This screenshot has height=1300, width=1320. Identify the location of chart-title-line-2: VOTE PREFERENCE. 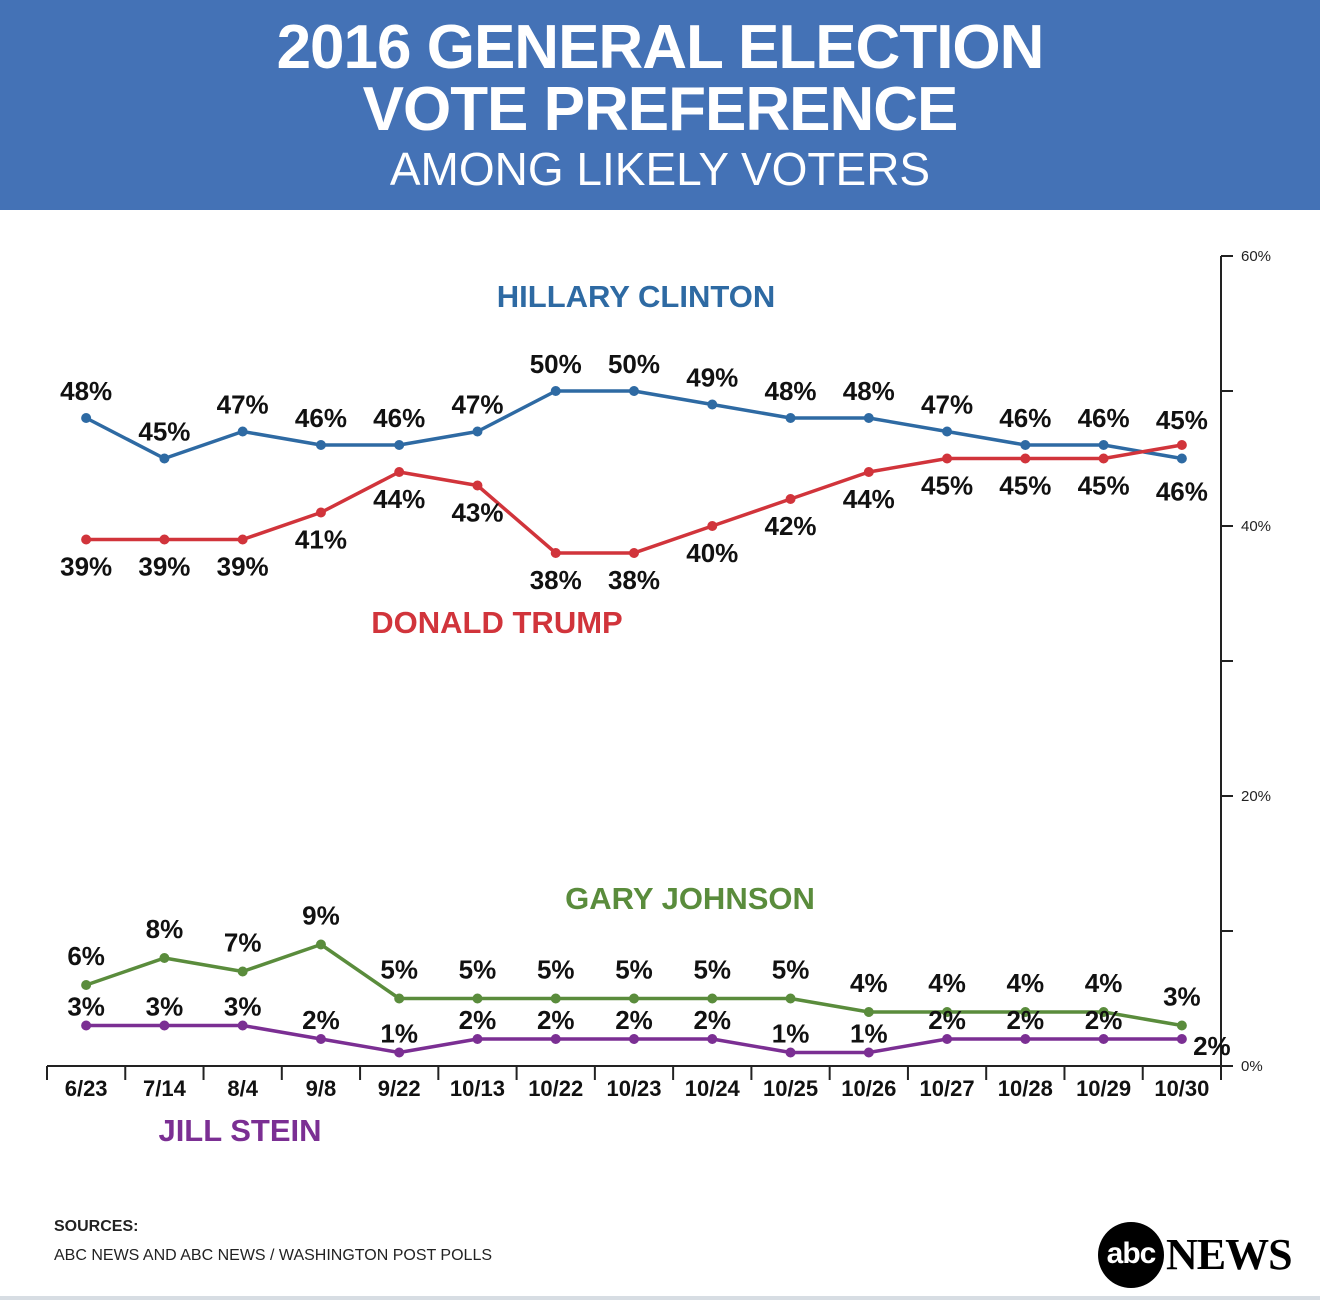
(660, 109).